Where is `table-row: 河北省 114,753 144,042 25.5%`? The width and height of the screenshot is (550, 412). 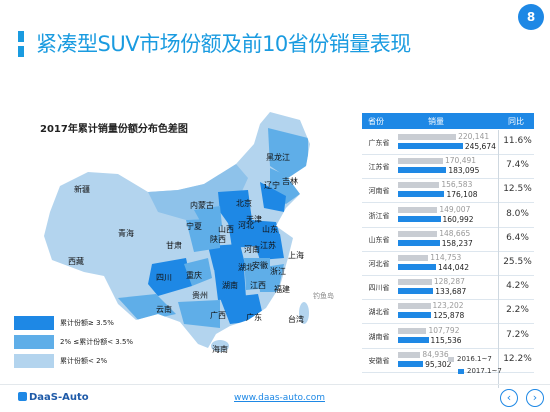 table-row: 河北省 114,753 144,042 25.5% is located at coordinates (448, 263).